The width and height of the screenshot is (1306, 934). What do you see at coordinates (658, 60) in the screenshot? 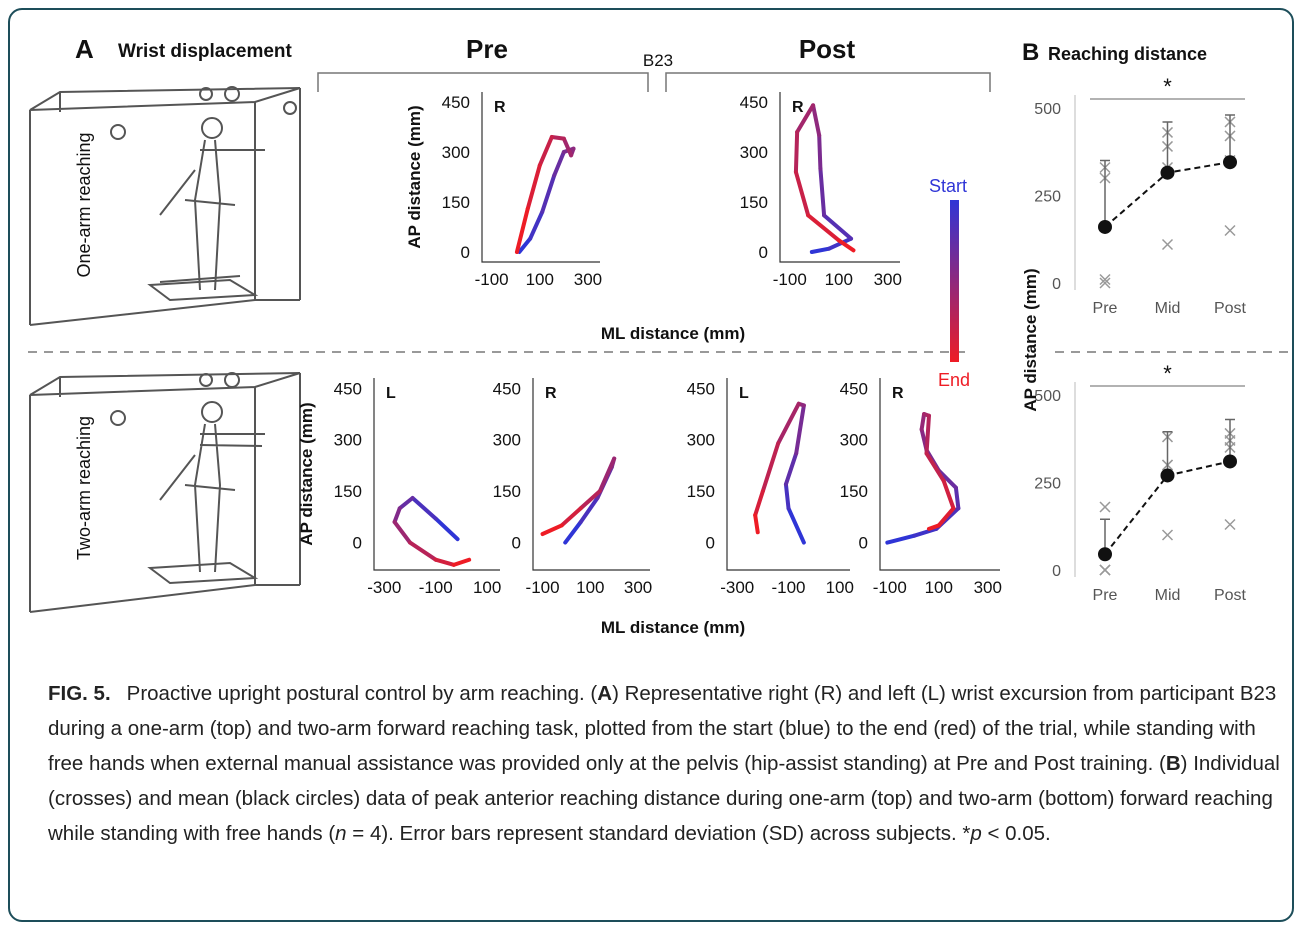
I see `participant-label: B23` at bounding box center [658, 60].